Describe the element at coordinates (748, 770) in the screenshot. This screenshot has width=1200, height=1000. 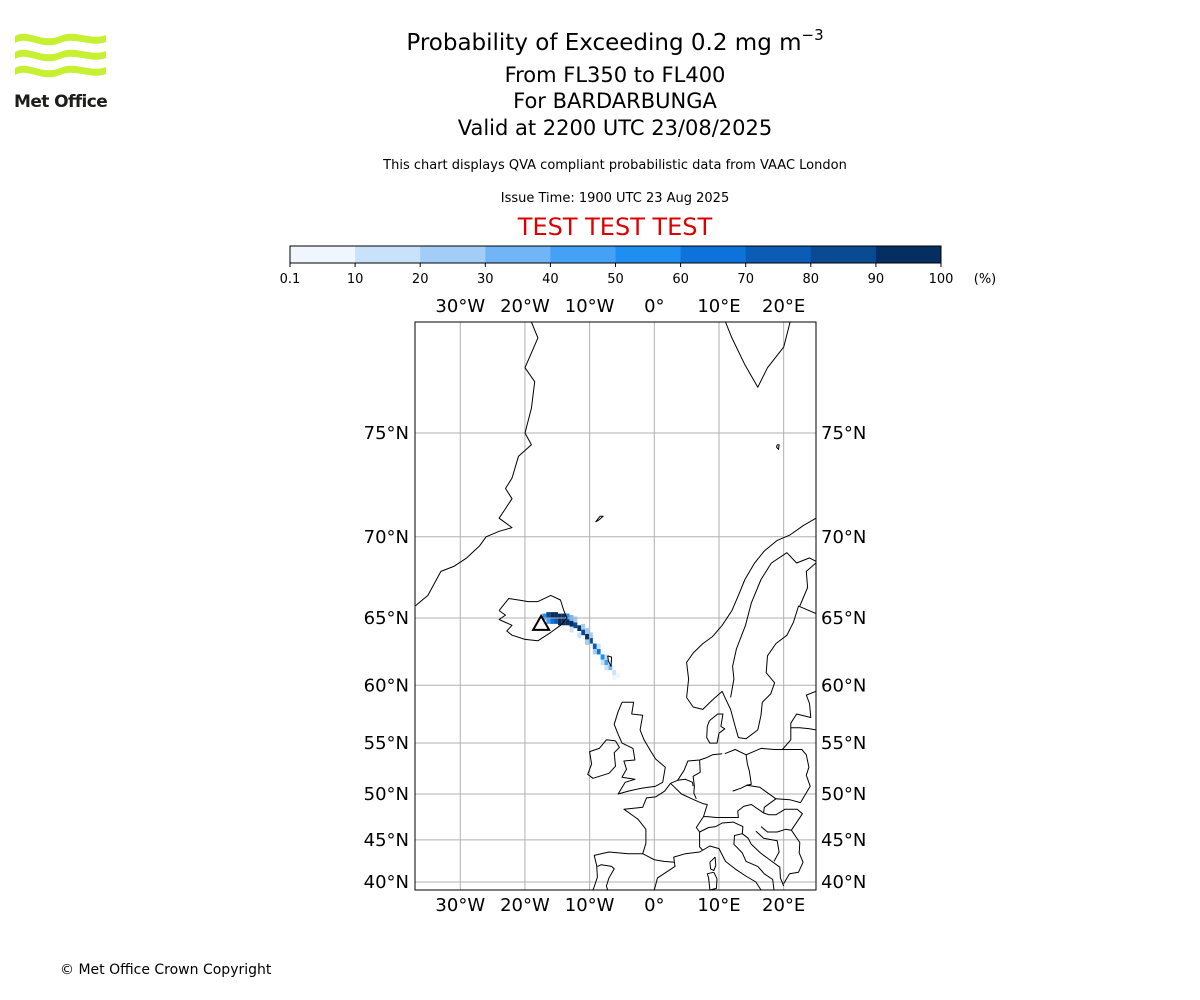
I see `border-germany-poland` at that location.